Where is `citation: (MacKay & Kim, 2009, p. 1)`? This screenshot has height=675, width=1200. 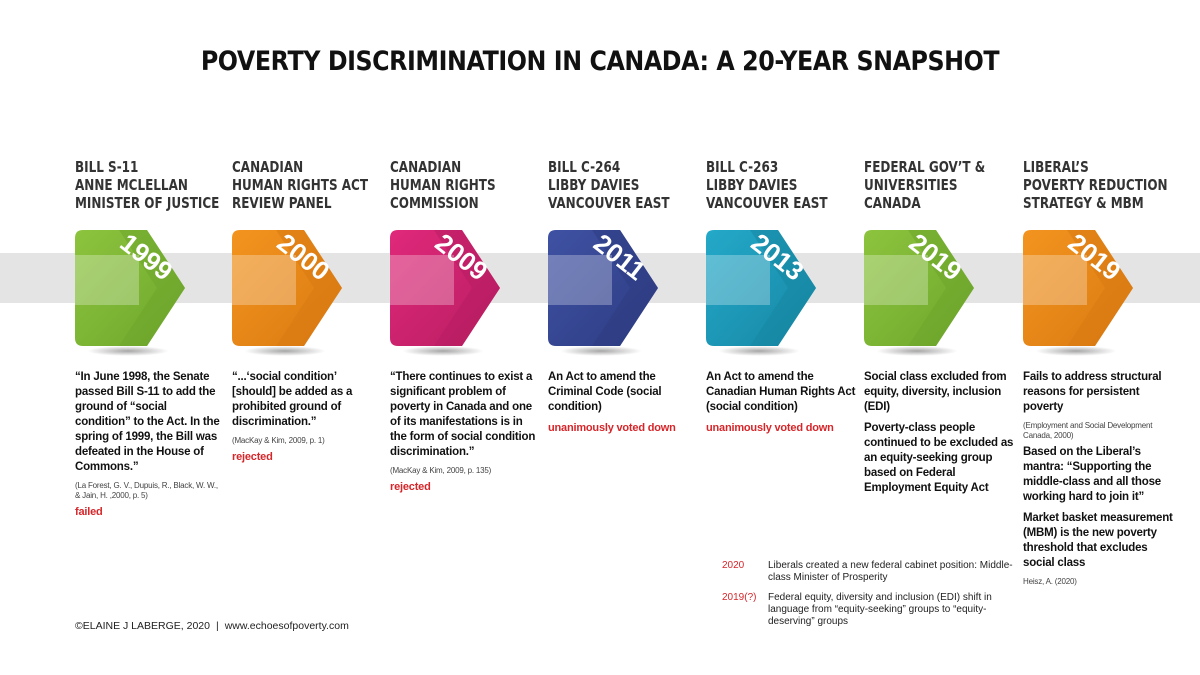 citation: (MacKay & Kim, 2009, p. 1) is located at coordinates (278, 440).